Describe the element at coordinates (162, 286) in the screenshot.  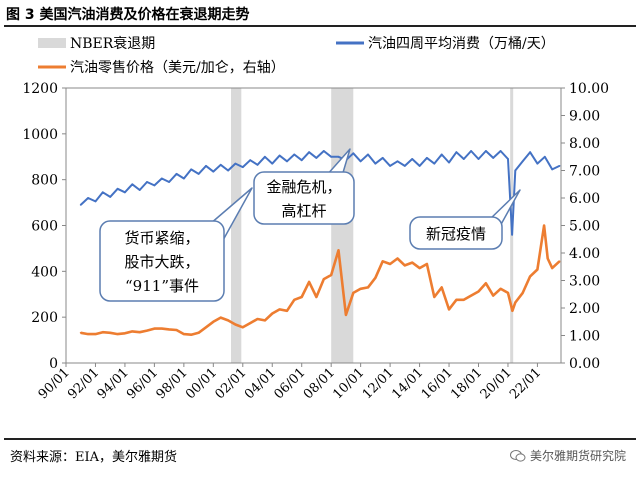
I see `annotation-text-1: “911”事件` at that location.